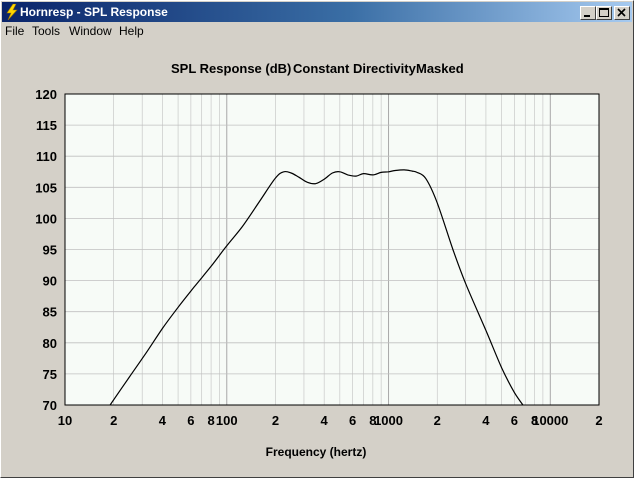 This screenshot has width=634, height=478. I want to click on y-tick-label: 115, so click(46, 125).